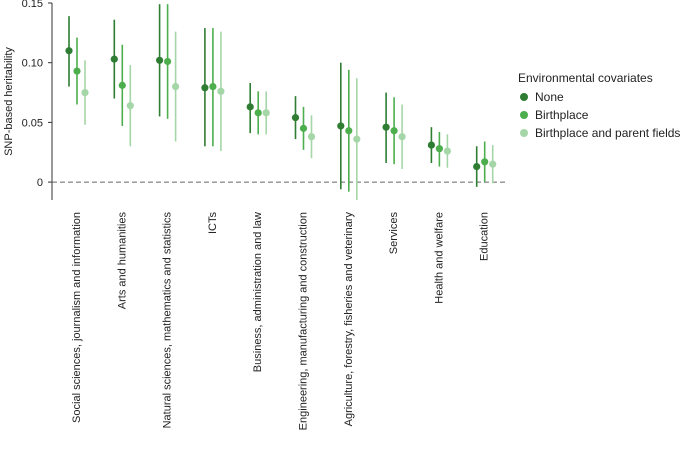 This screenshot has width=685, height=455. Describe the element at coordinates (122, 261) in the screenshot. I see `x-tick-label: Arts and humanities` at that location.